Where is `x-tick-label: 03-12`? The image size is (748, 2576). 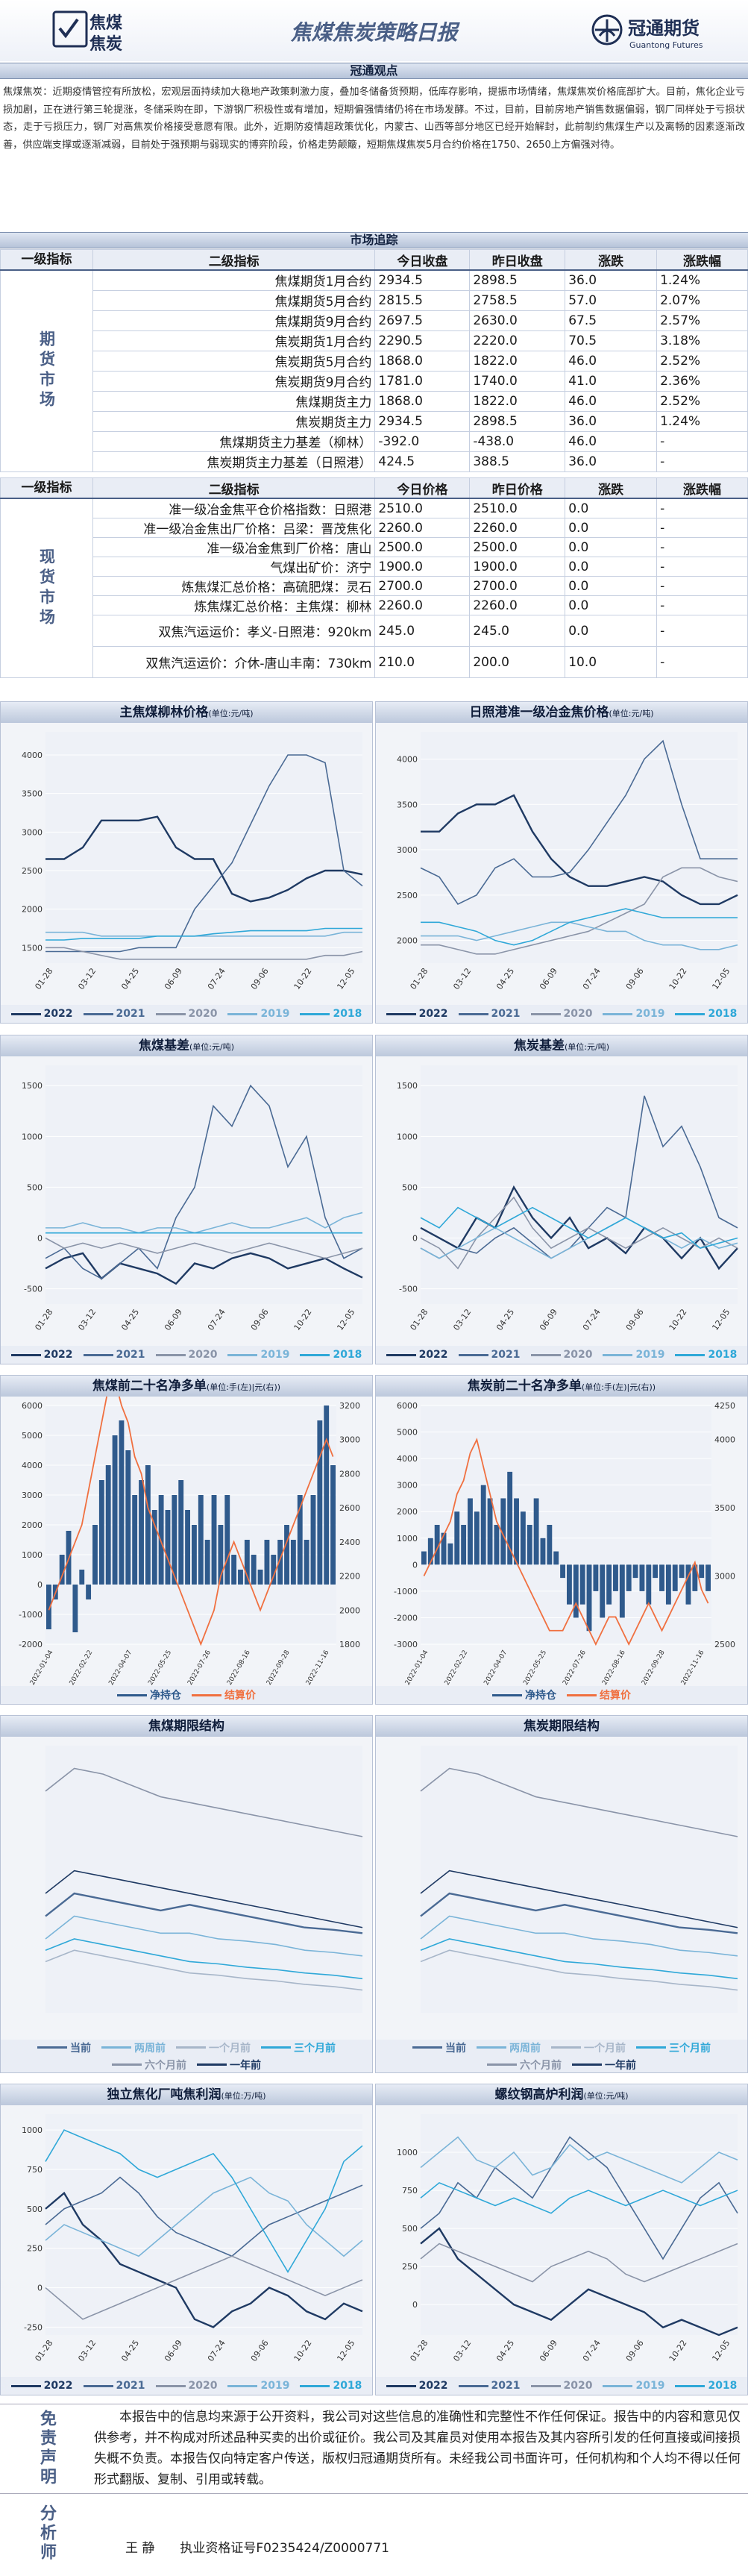
x-tick-label: 03-12 is located at coordinates (462, 1319).